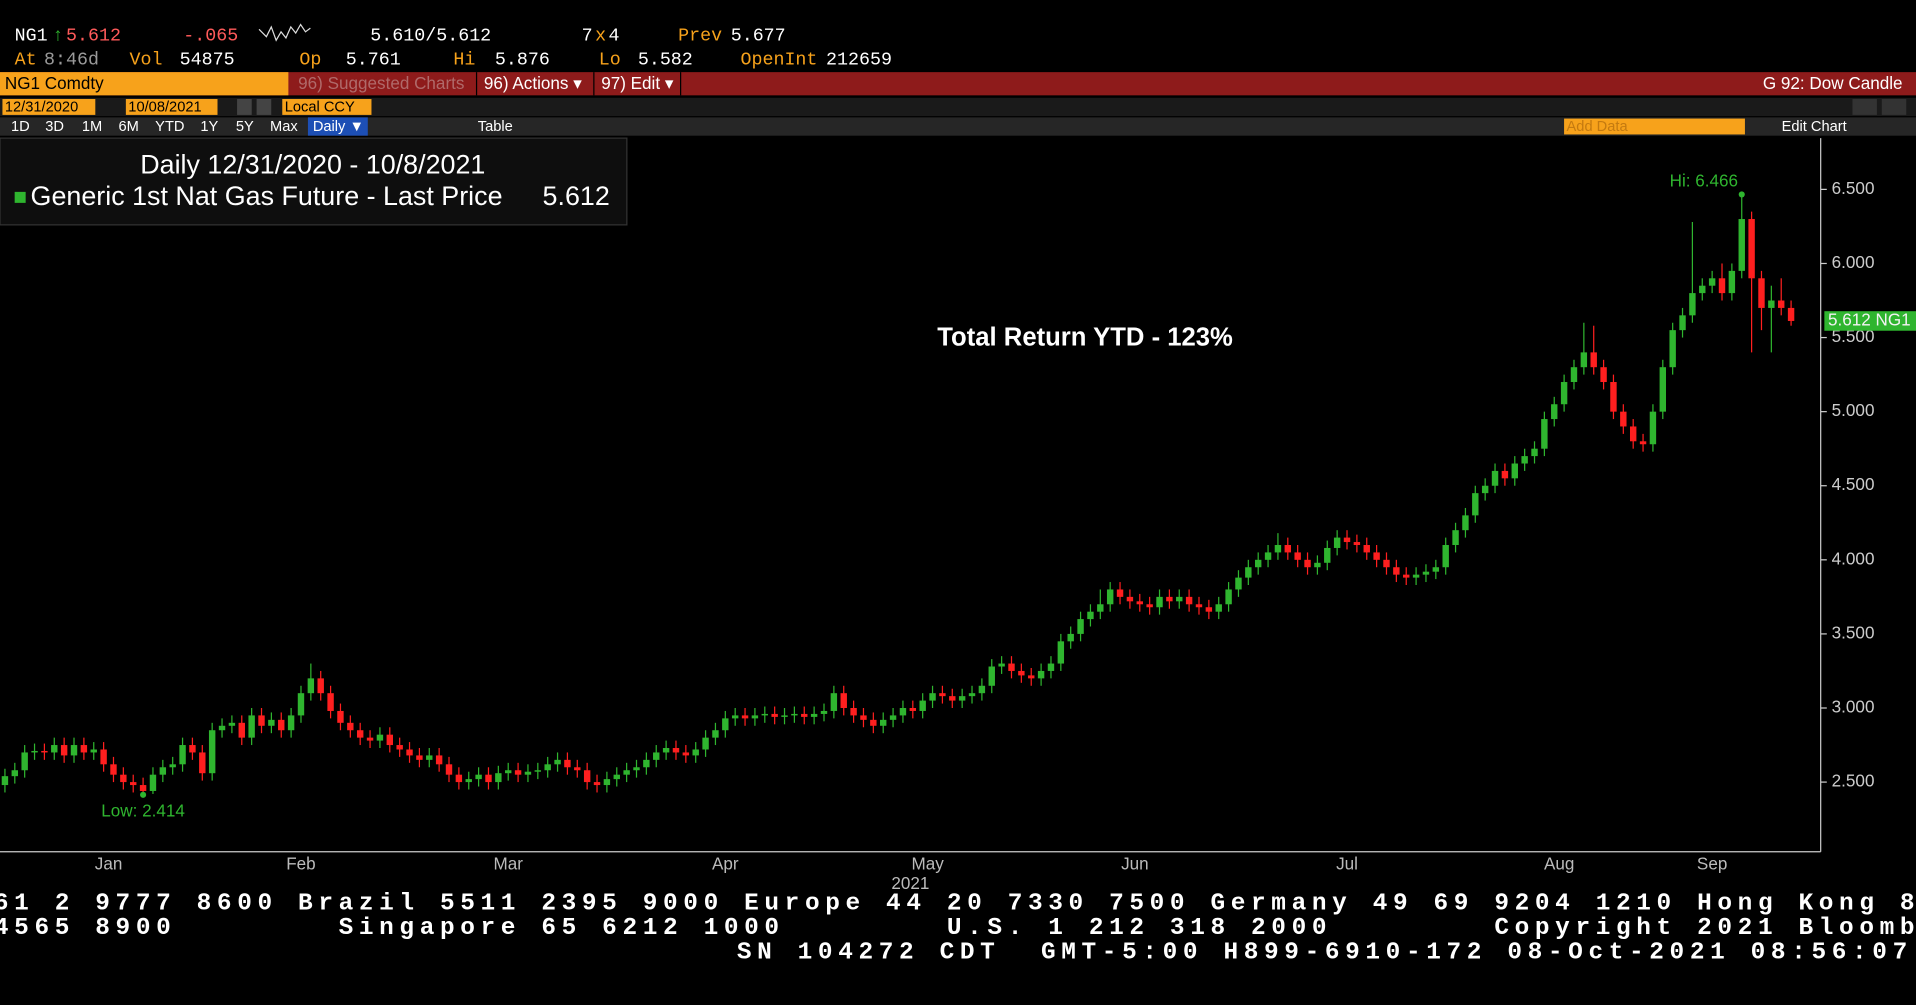 Image resolution: width=1916 pixels, height=1005 pixels. Describe the element at coordinates (610, 60) in the screenshot. I see `low-label: Lo` at that location.